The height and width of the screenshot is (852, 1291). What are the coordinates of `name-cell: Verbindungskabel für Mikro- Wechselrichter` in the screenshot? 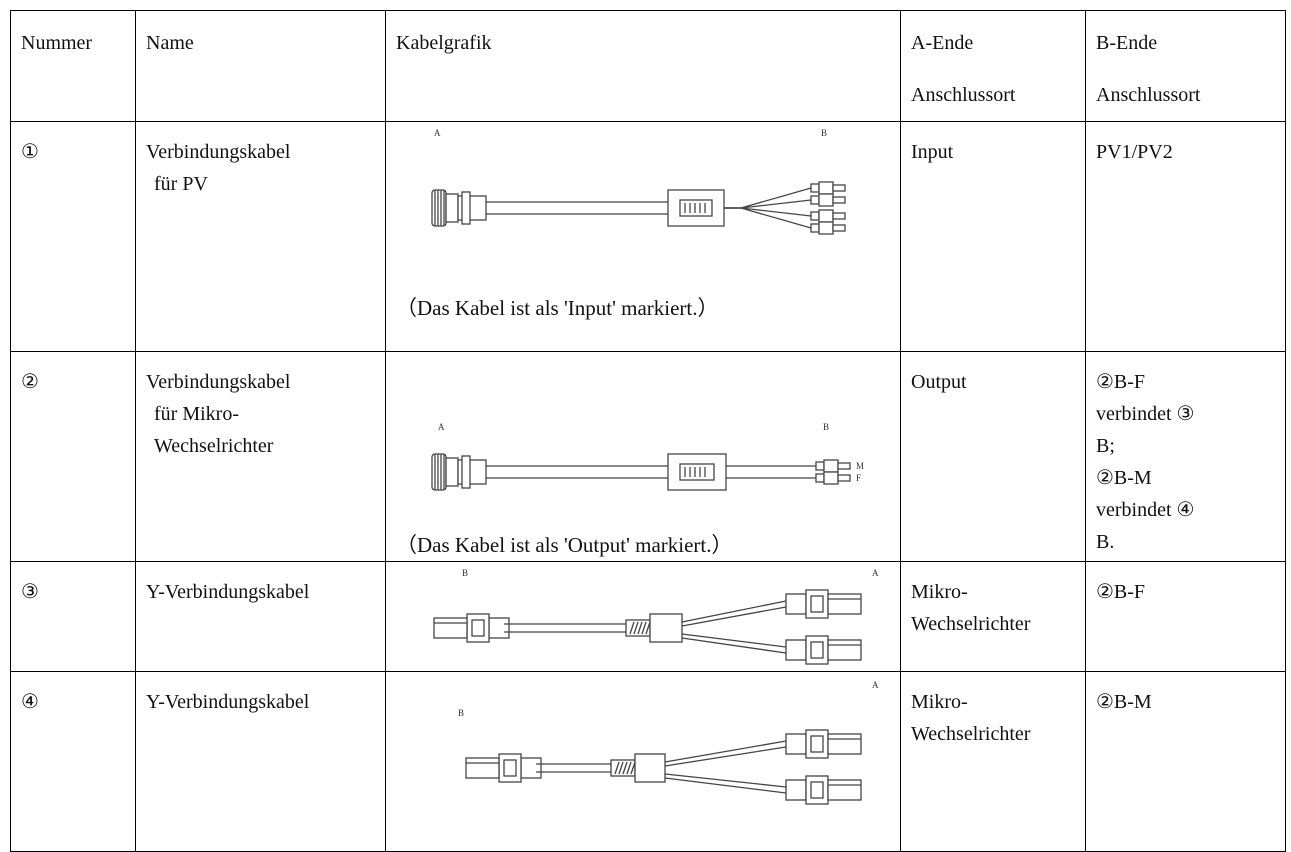 It's located at (260, 456).